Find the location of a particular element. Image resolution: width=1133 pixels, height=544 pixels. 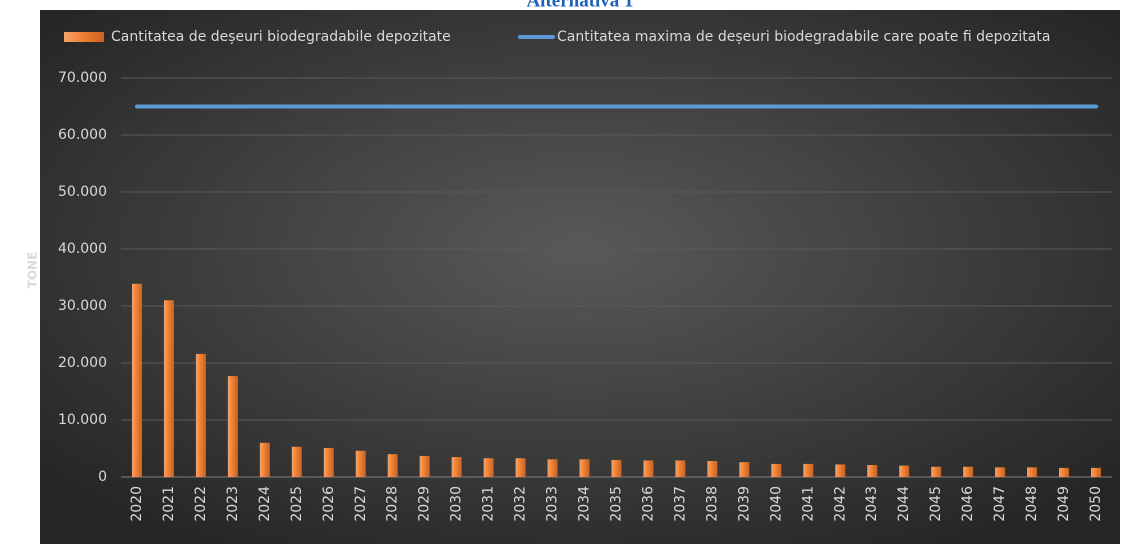

x-tick-label: 2042 is located at coordinates (840, 504).